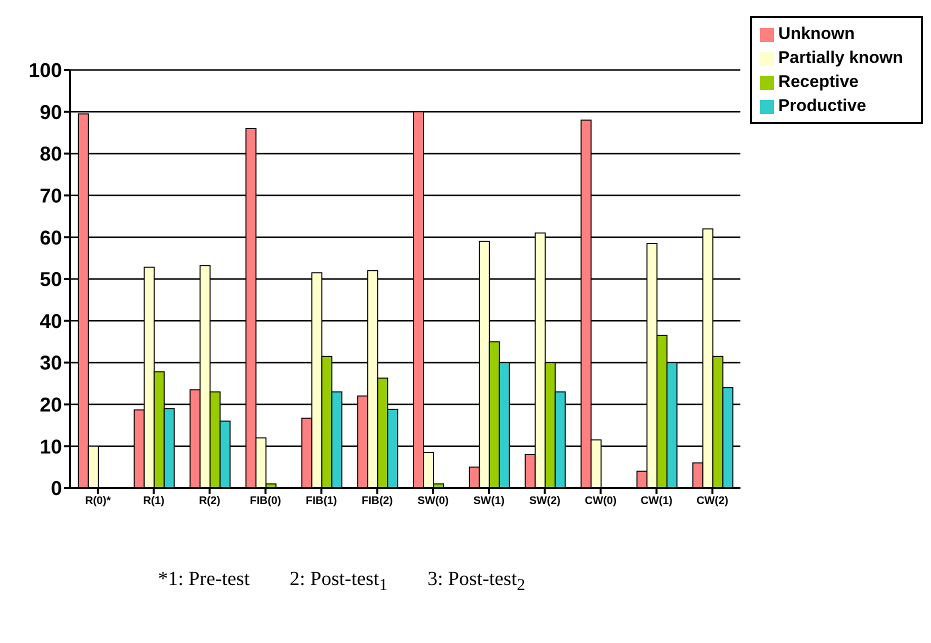 The height and width of the screenshot is (643, 931). Describe the element at coordinates (51, 447) in the screenshot. I see `y-tick-label: 10` at that location.